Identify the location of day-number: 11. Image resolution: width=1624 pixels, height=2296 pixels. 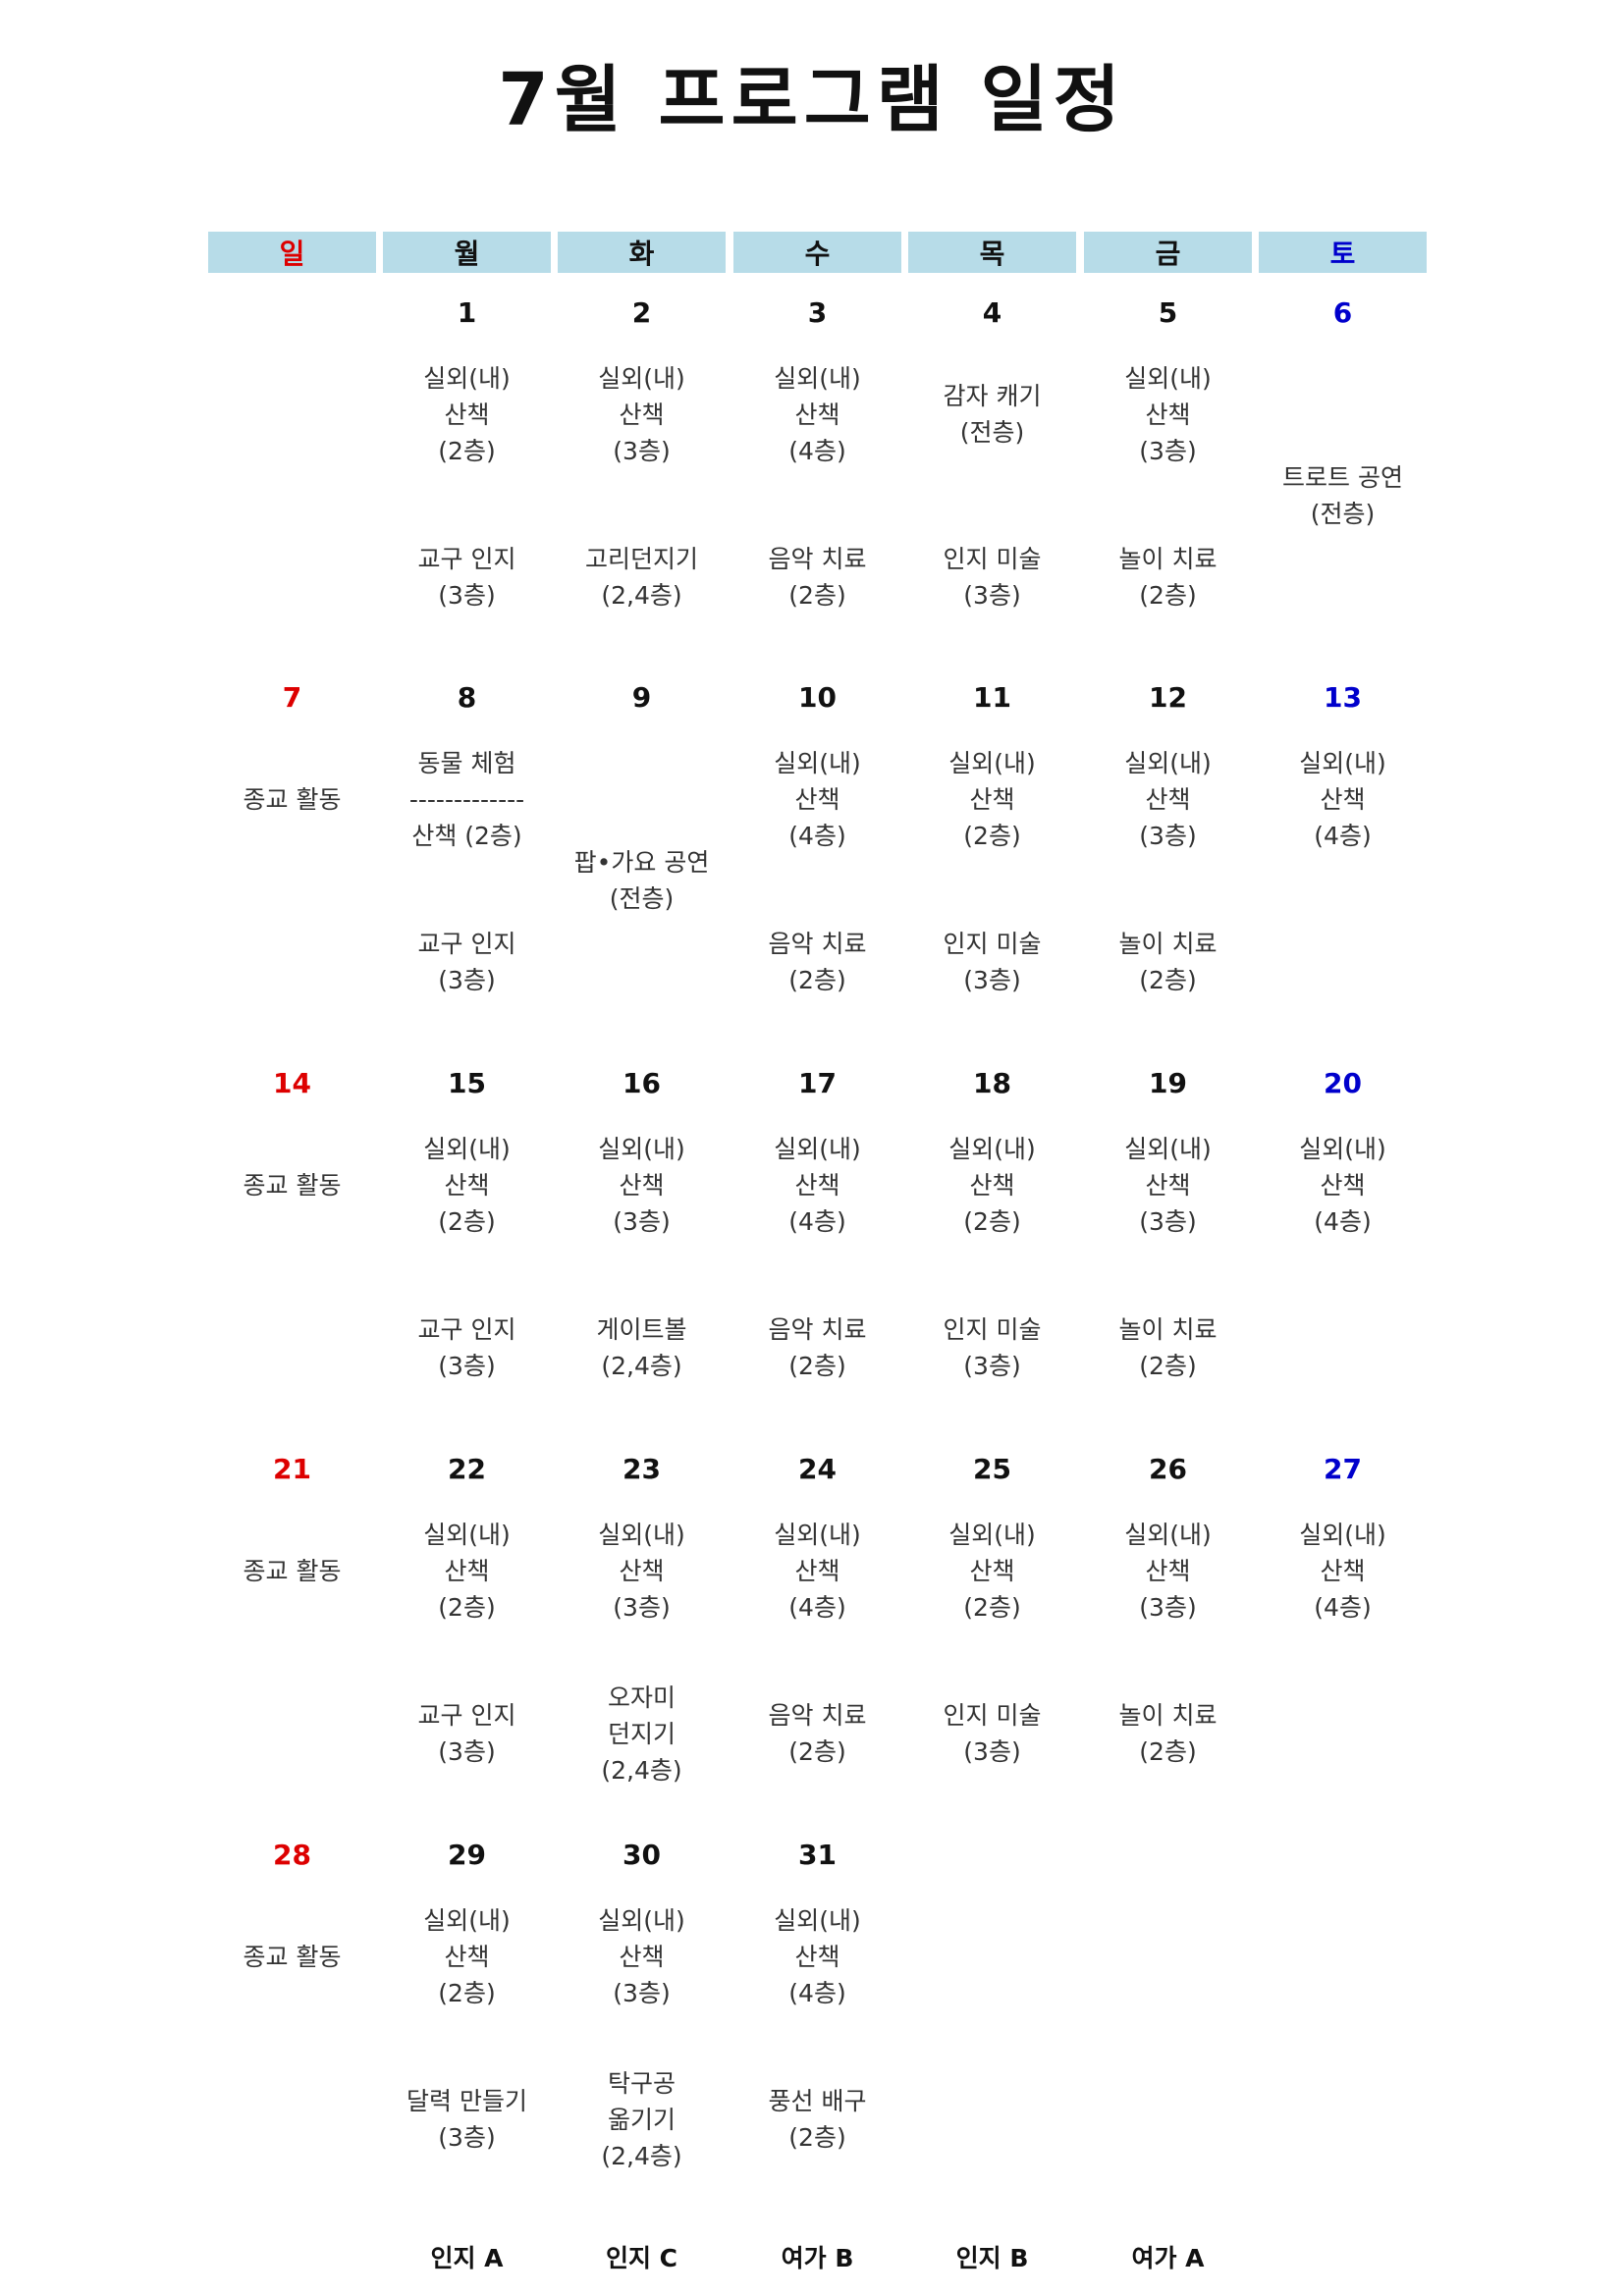
(992, 697).